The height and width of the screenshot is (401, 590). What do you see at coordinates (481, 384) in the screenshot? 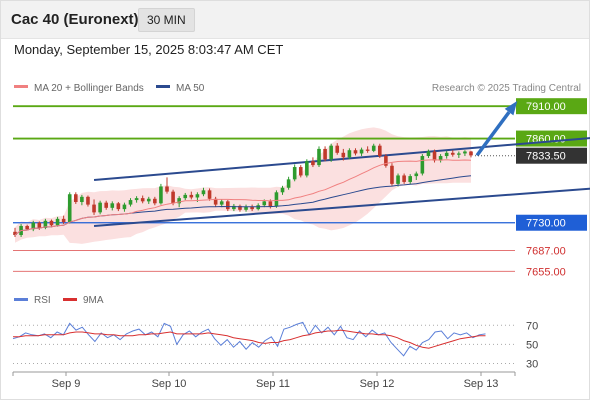
I see `x-tick-label: Sep 13` at bounding box center [481, 384].